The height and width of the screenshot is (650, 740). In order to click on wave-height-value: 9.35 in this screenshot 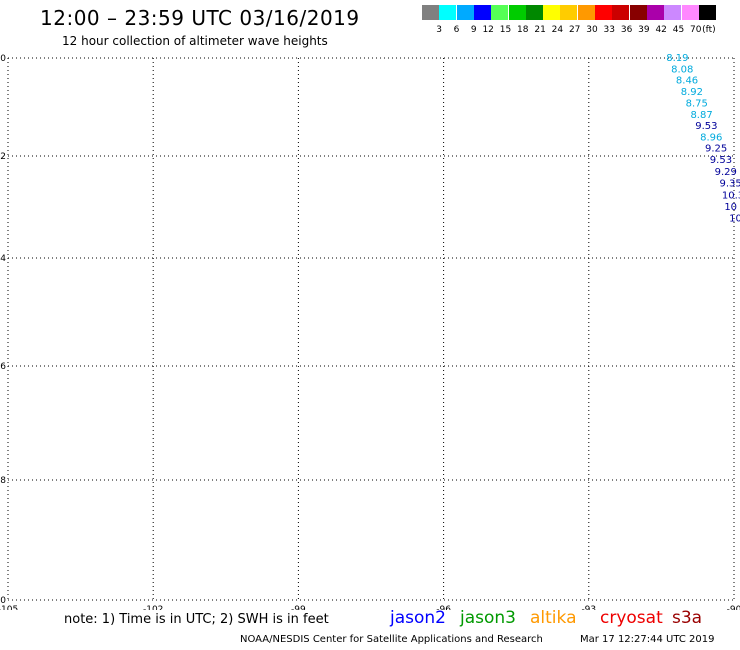, I will do `click(729, 184)`.